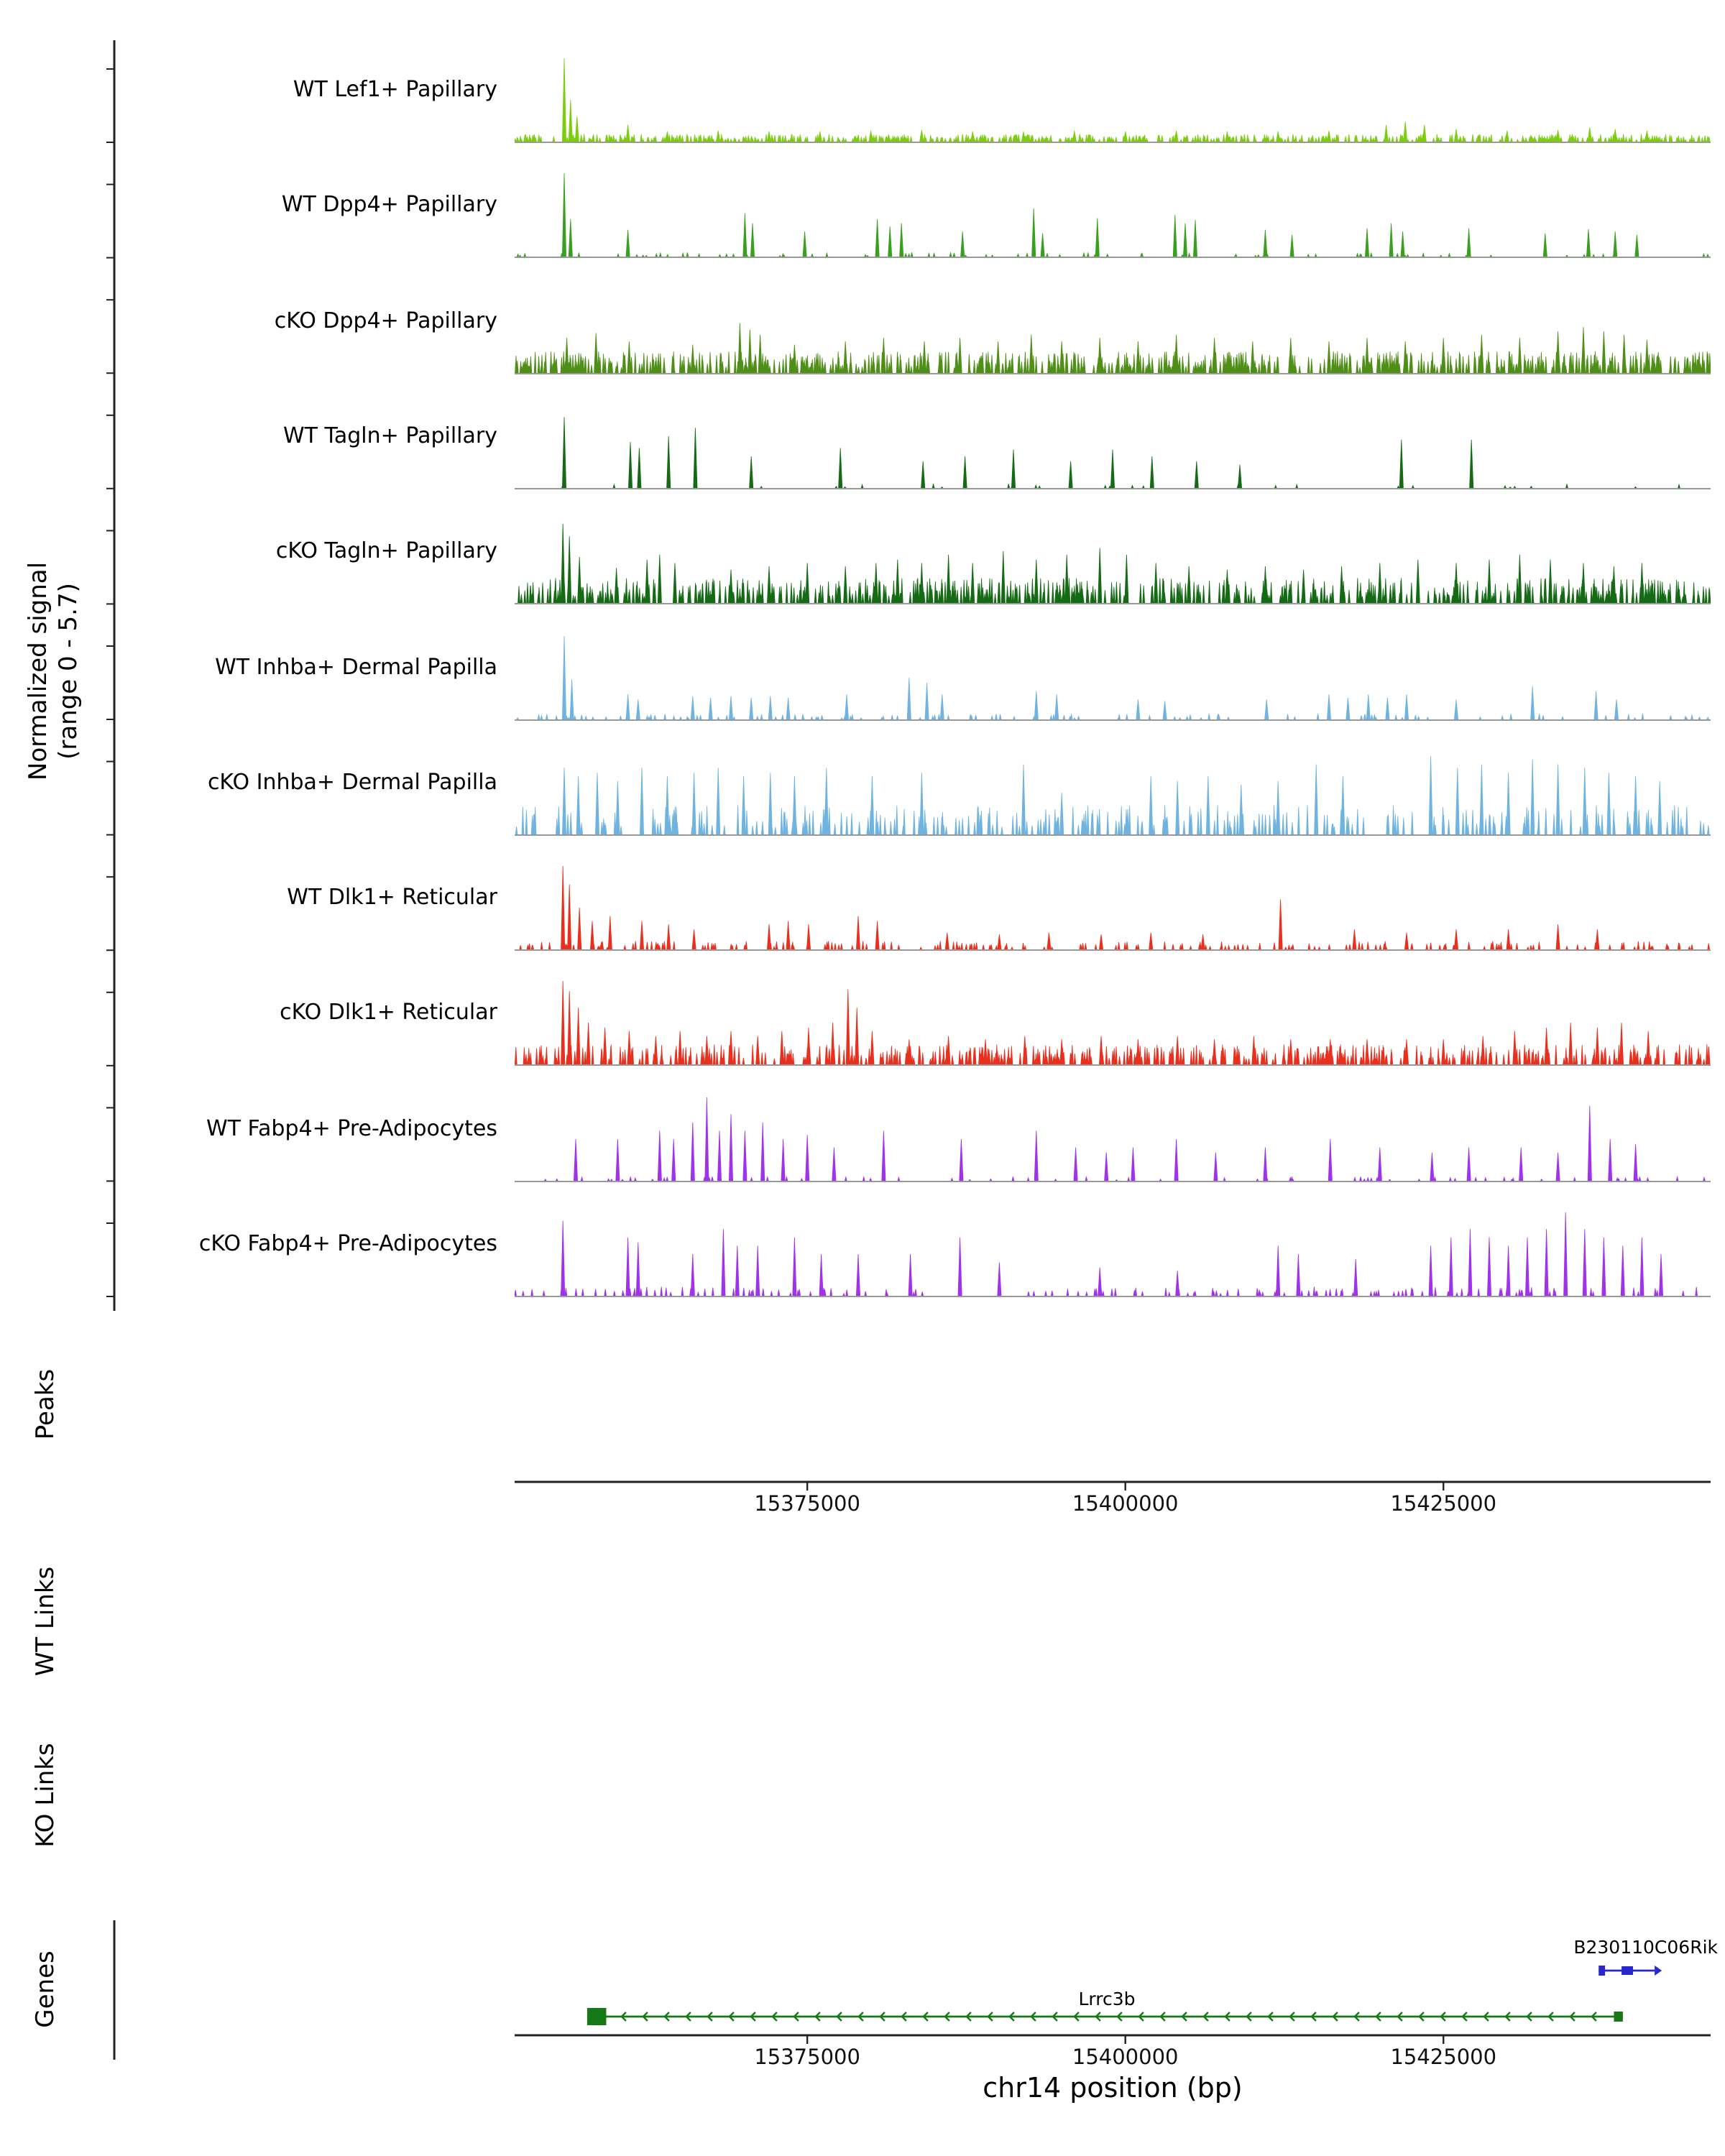 The height and width of the screenshot is (2156, 1725). Describe the element at coordinates (46, 1989) in the screenshot. I see `section-label-genes: Genes` at that location.